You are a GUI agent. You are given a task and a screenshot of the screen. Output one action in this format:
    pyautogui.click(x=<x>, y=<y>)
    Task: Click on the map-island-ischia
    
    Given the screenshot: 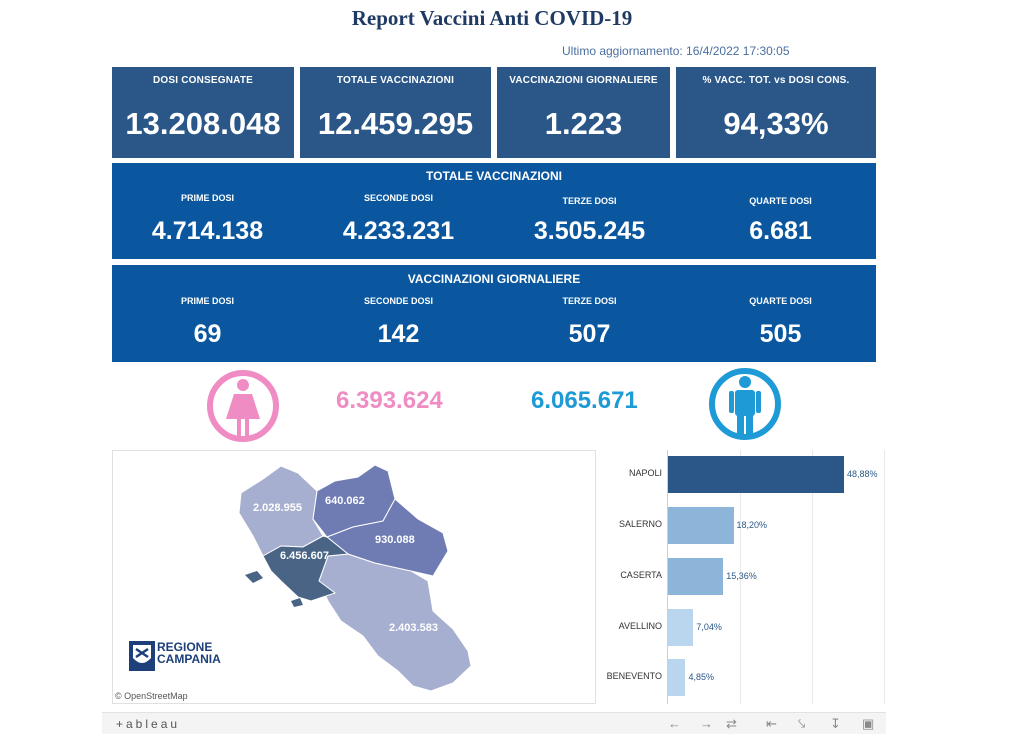 What is the action you would take?
    pyautogui.click(x=254, y=577)
    